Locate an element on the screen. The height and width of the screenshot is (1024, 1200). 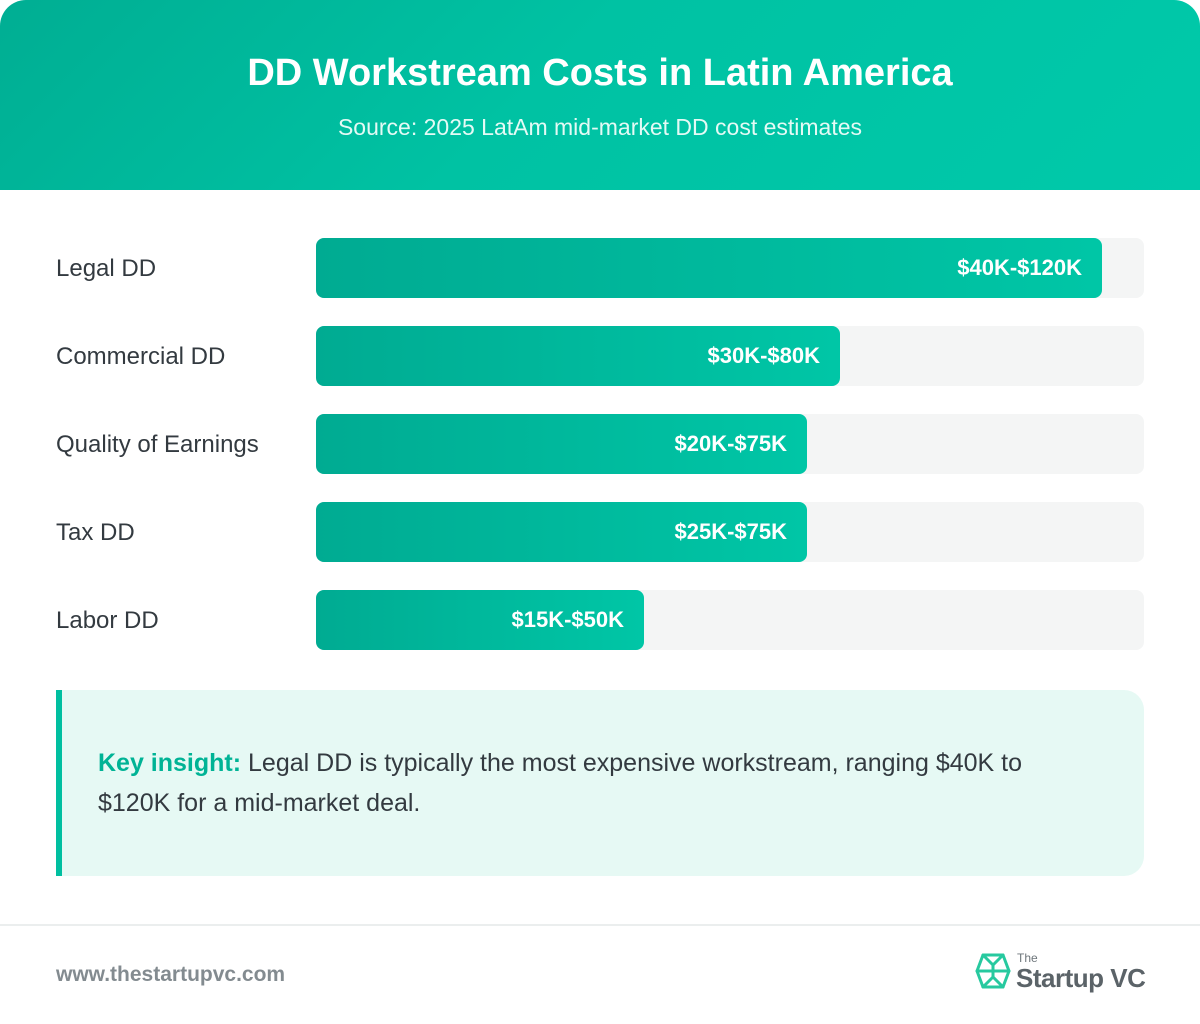
logo-prefix: The is located at coordinates (1027, 958).